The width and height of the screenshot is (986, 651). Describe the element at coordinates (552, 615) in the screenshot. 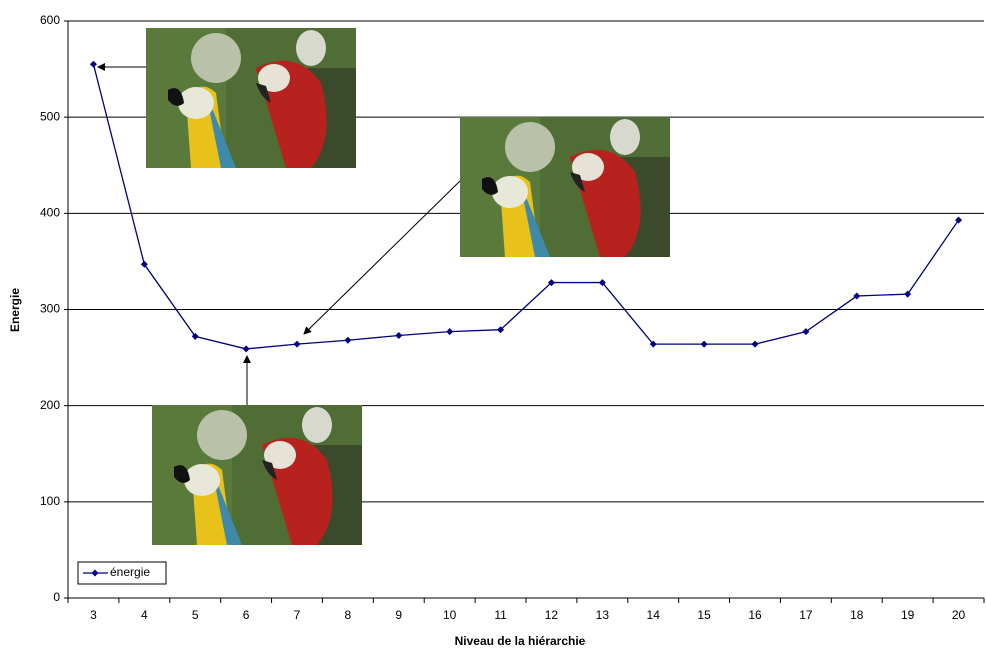

I see `x-tick-label: 12` at that location.